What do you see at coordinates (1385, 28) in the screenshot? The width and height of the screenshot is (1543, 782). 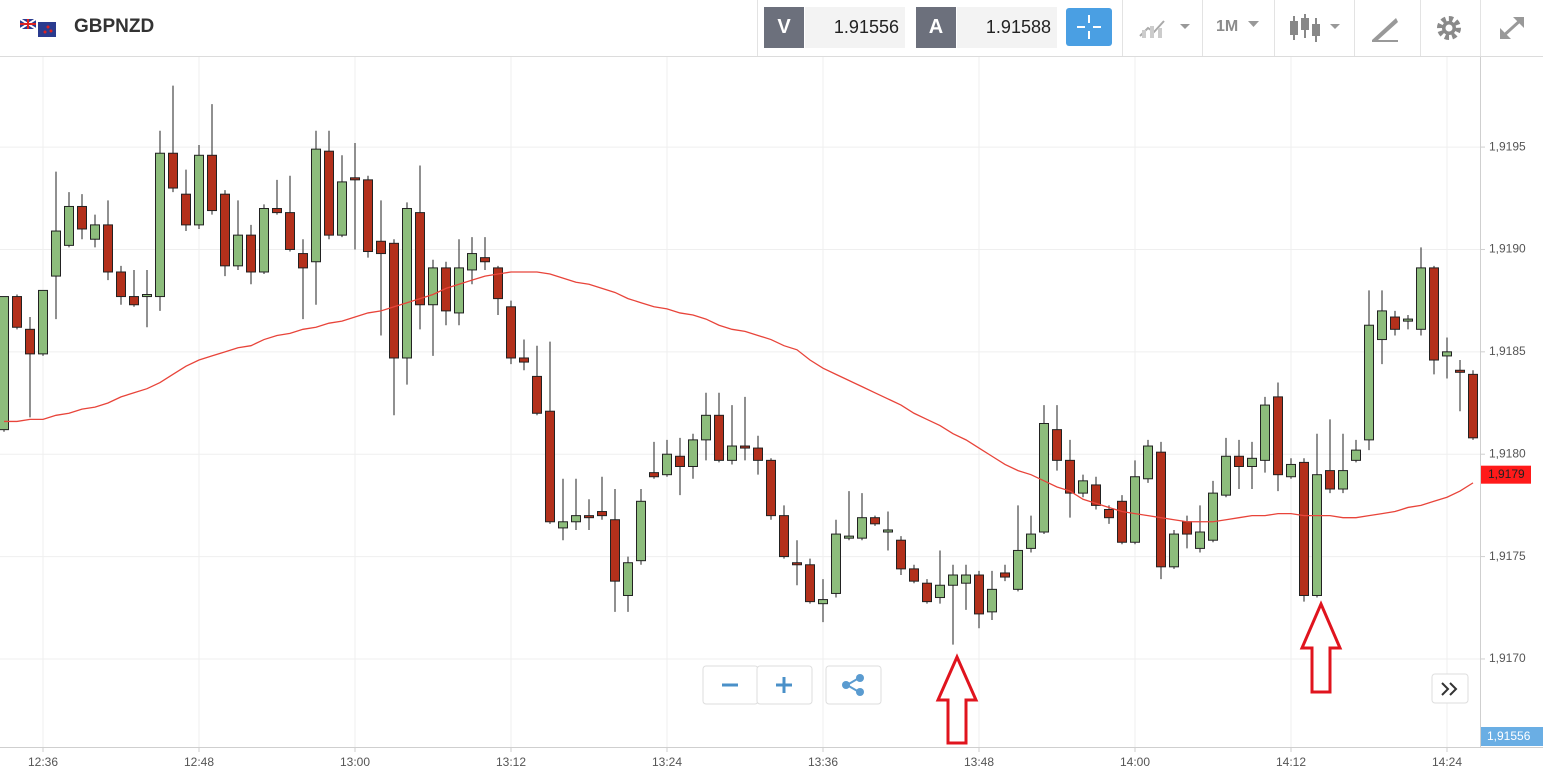 I see `drawing-tools-button` at bounding box center [1385, 28].